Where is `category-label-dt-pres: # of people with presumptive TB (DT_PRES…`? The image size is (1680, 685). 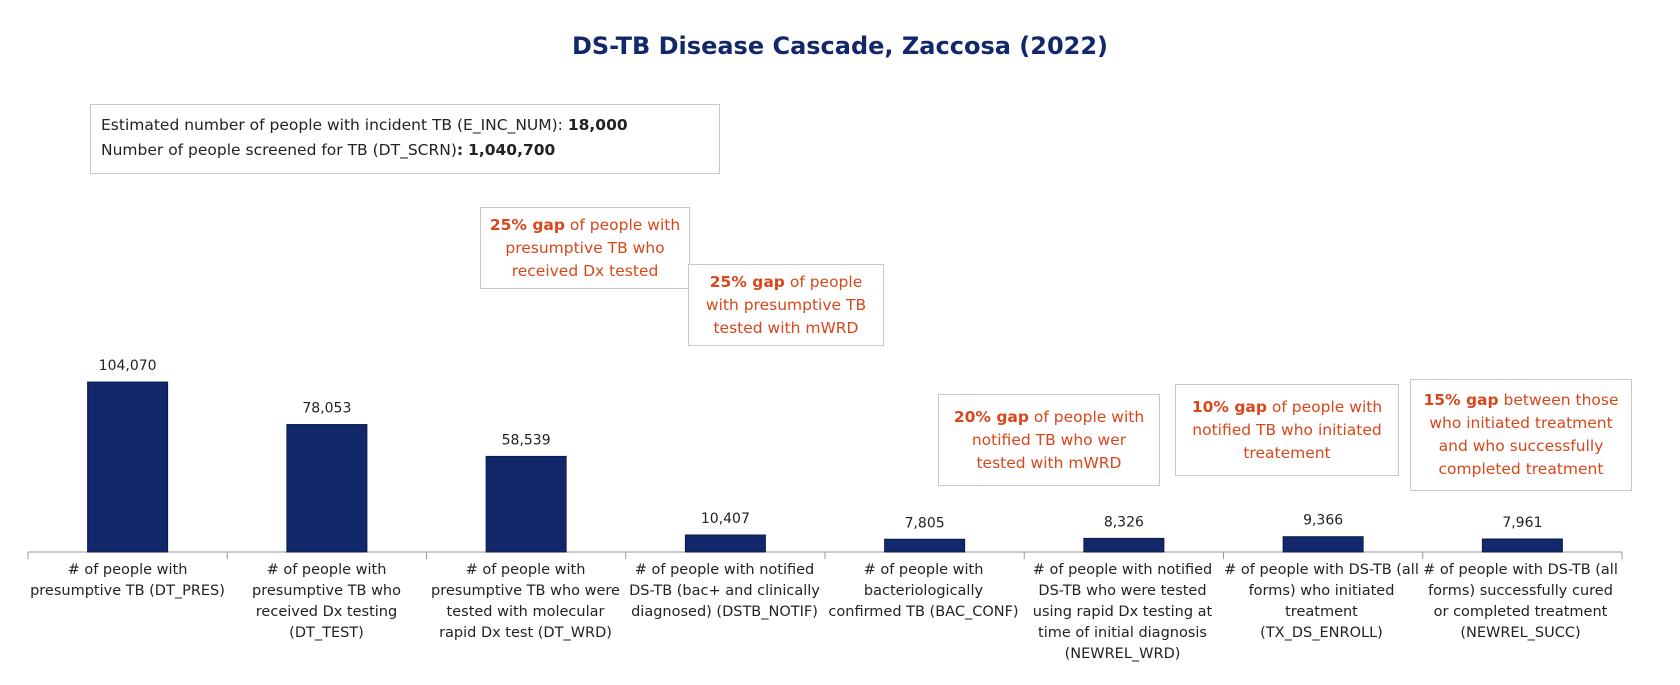 category-label-dt-pres: # of people with presumptive TB (DT_PRES… is located at coordinates (127, 580).